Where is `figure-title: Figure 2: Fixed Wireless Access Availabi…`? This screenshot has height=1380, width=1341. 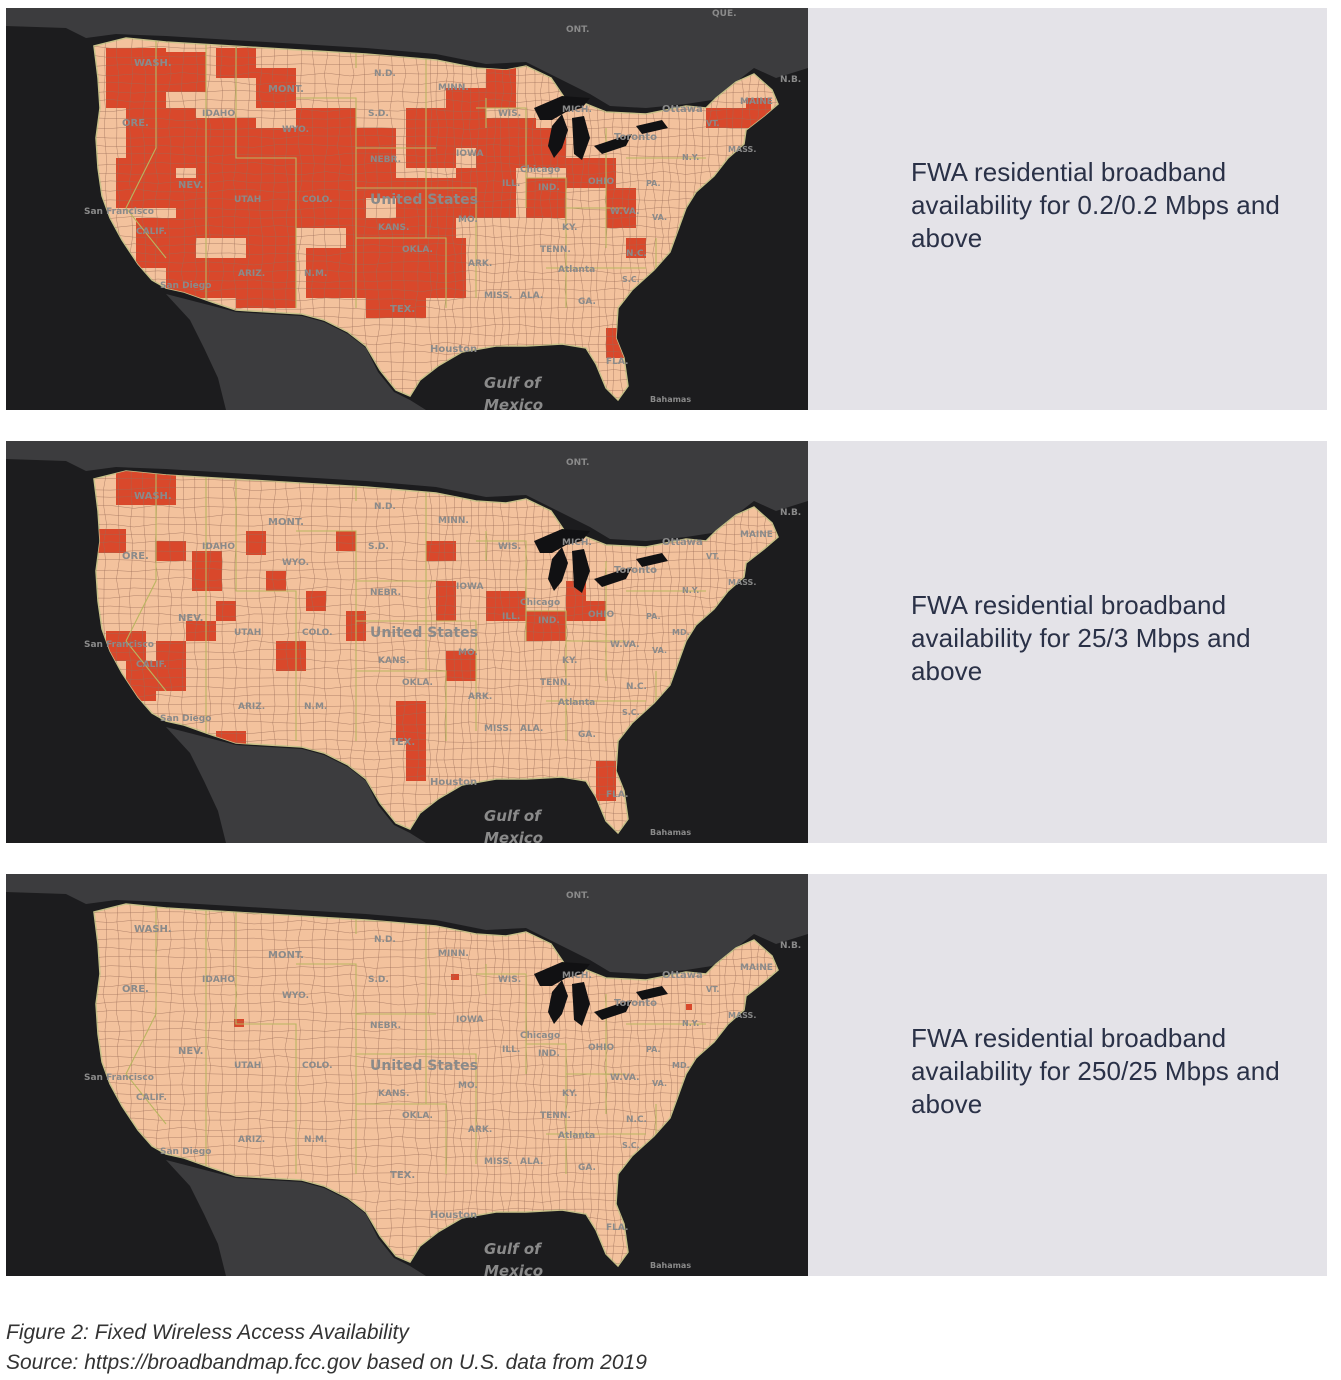
figure-title: Figure 2: Fixed Wireless Access Availabi… is located at coordinates (207, 1332).